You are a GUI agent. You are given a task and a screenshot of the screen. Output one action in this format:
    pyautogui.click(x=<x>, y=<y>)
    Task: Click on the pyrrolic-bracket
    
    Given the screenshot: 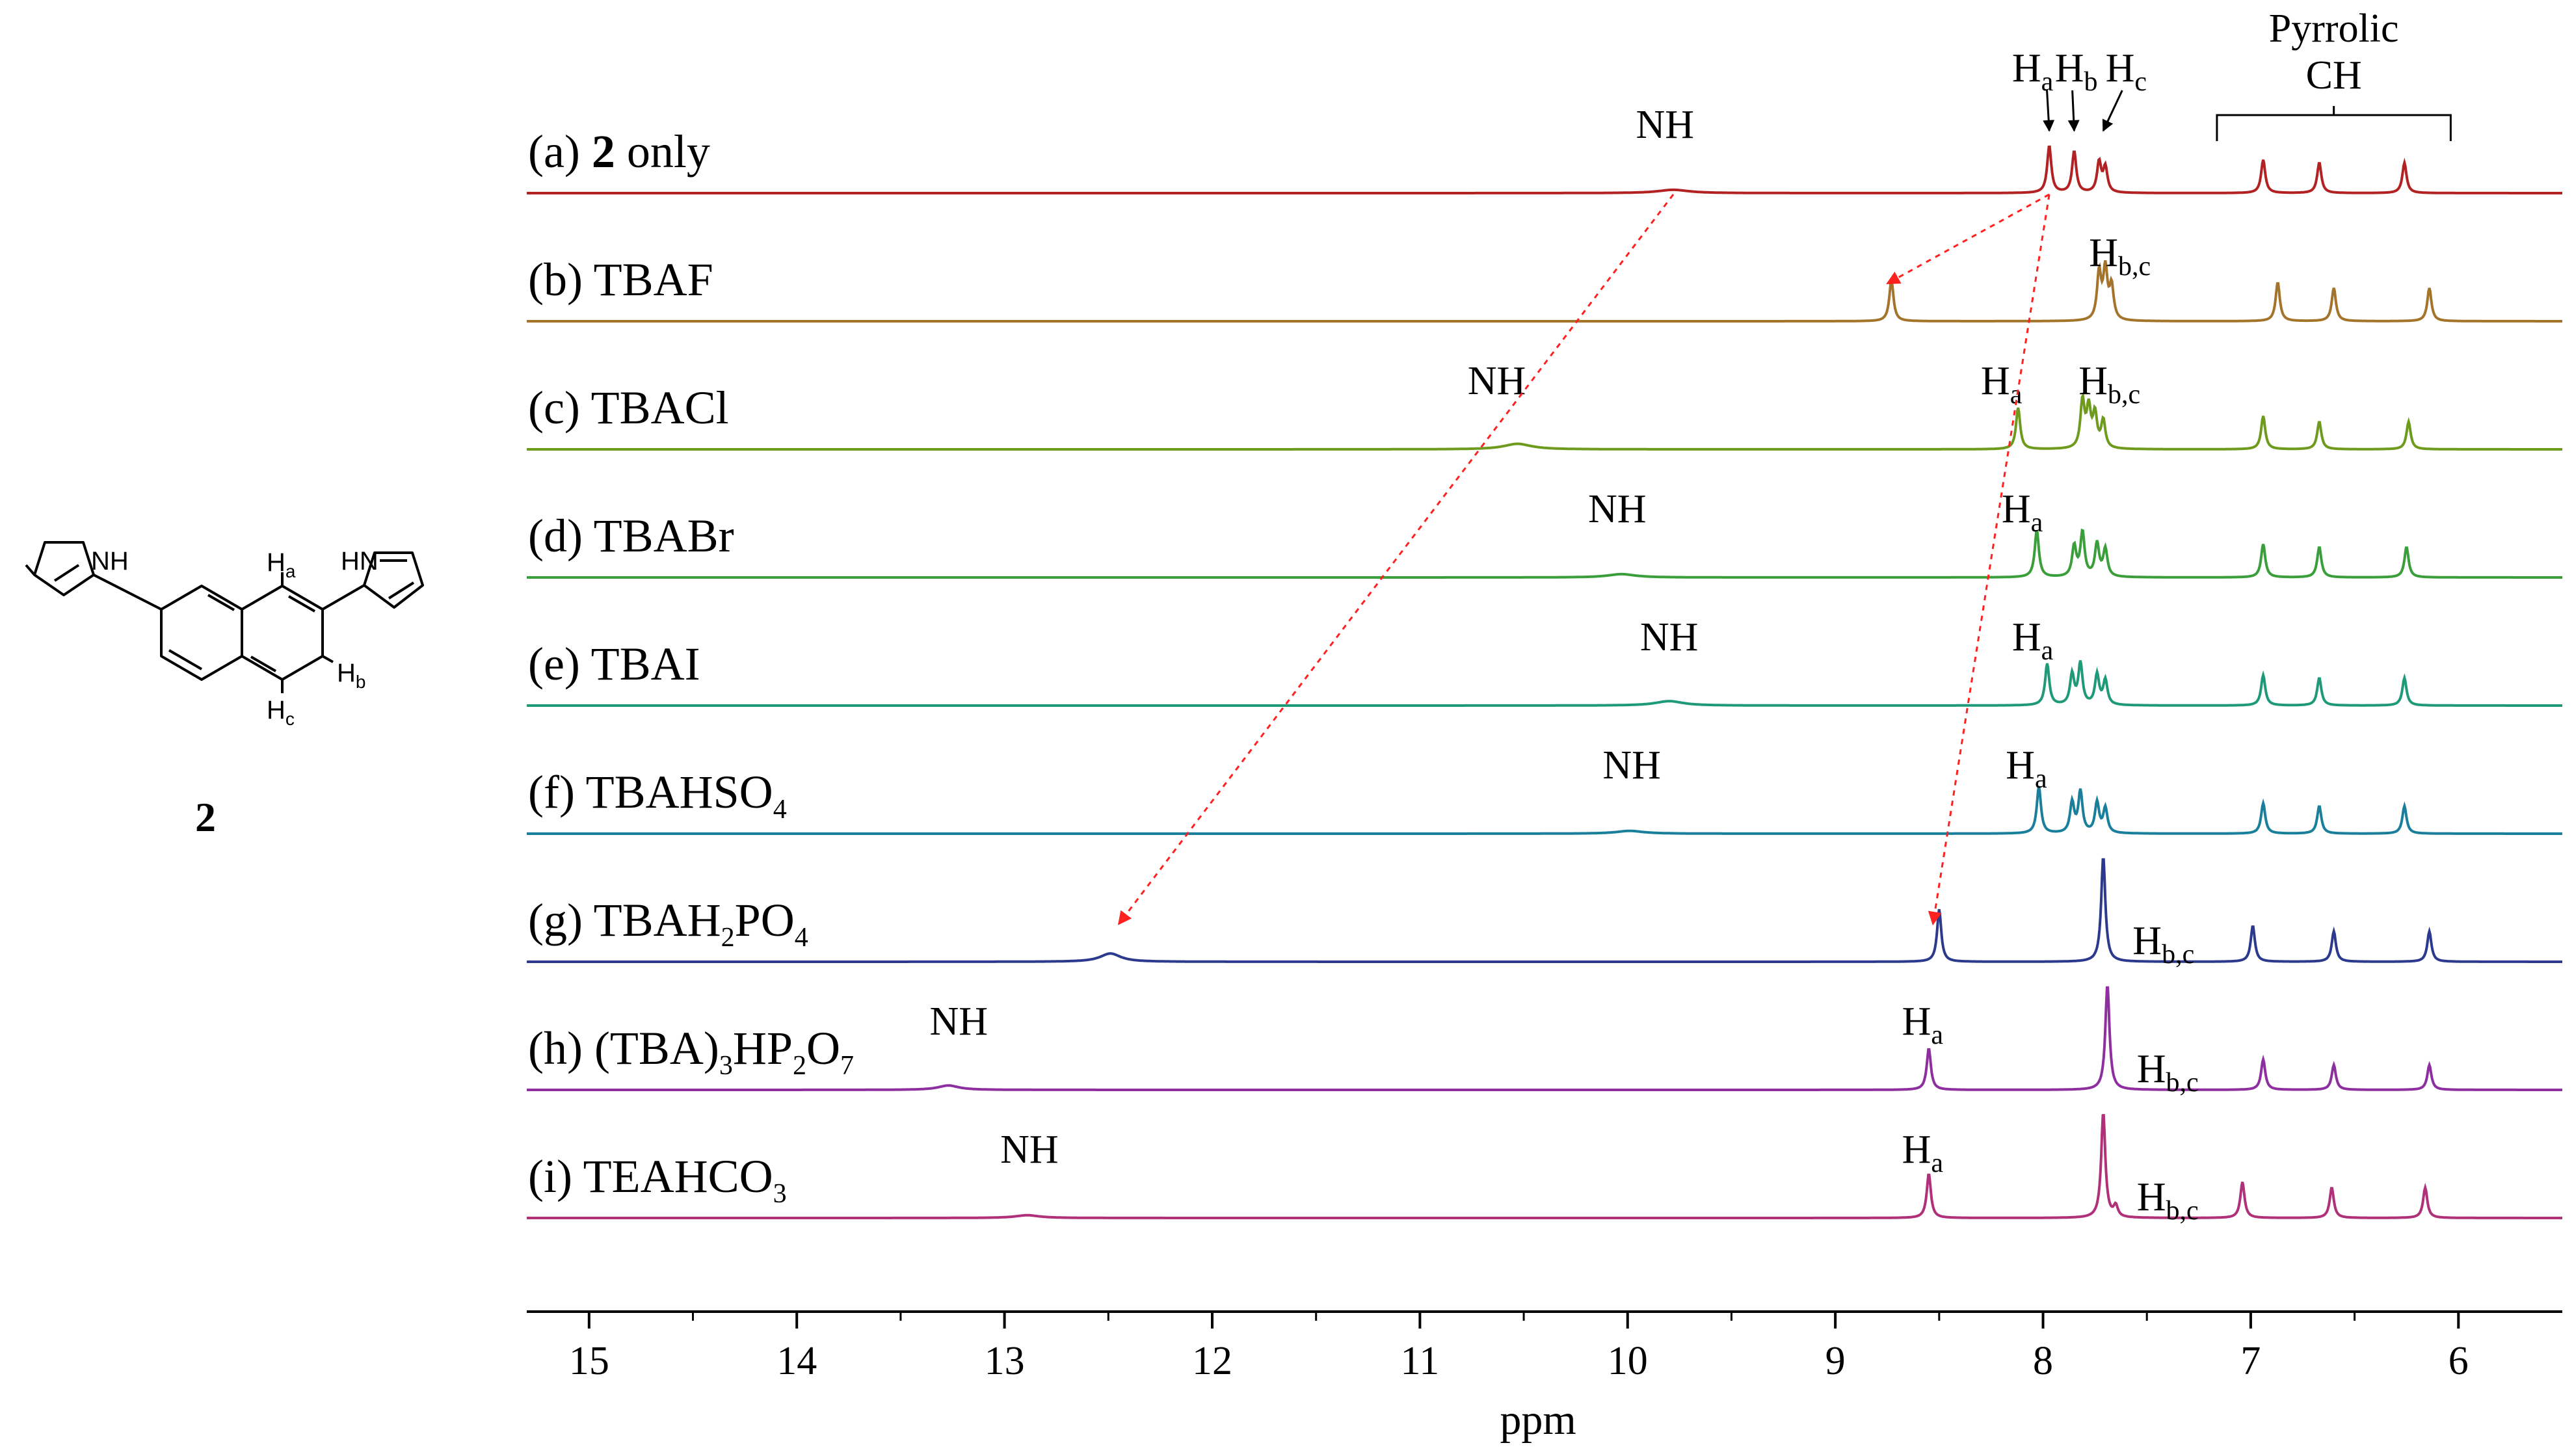 What is the action you would take?
    pyautogui.click(x=2334, y=128)
    